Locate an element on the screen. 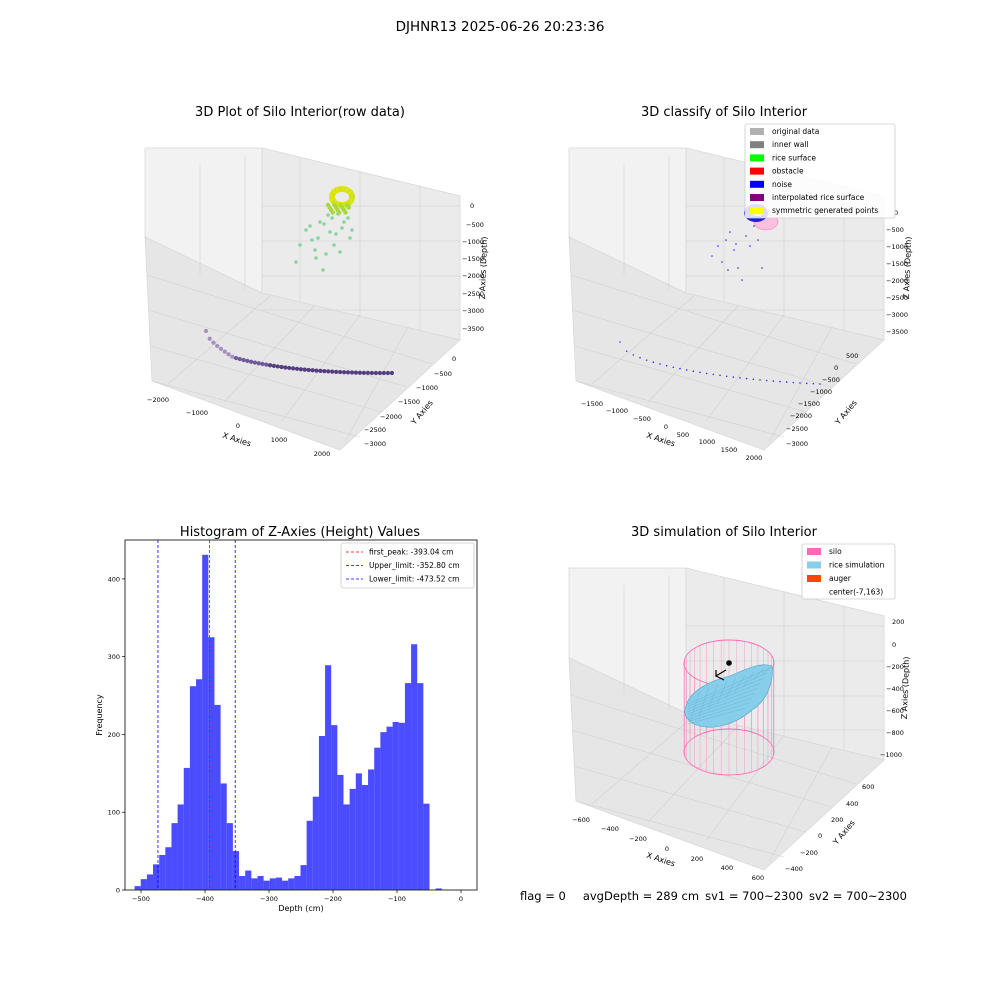 The width and height of the screenshot is (1000, 1000). raw-z-tick: −500 is located at coordinates (475, 225).